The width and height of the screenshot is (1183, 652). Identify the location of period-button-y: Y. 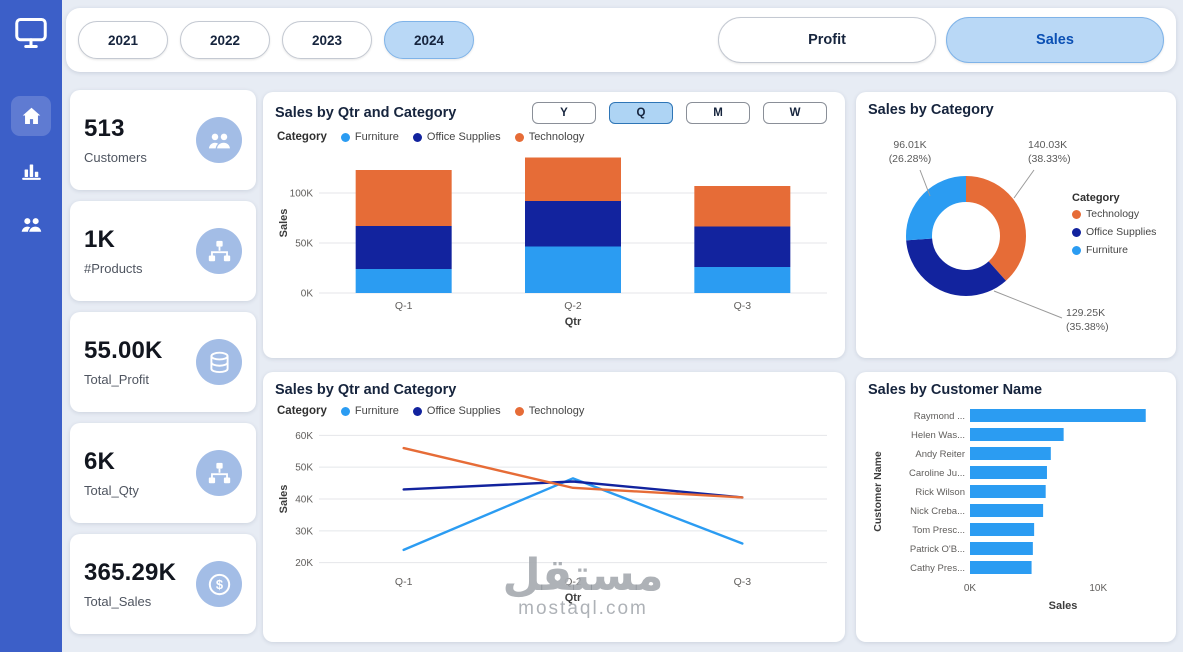
(564, 113).